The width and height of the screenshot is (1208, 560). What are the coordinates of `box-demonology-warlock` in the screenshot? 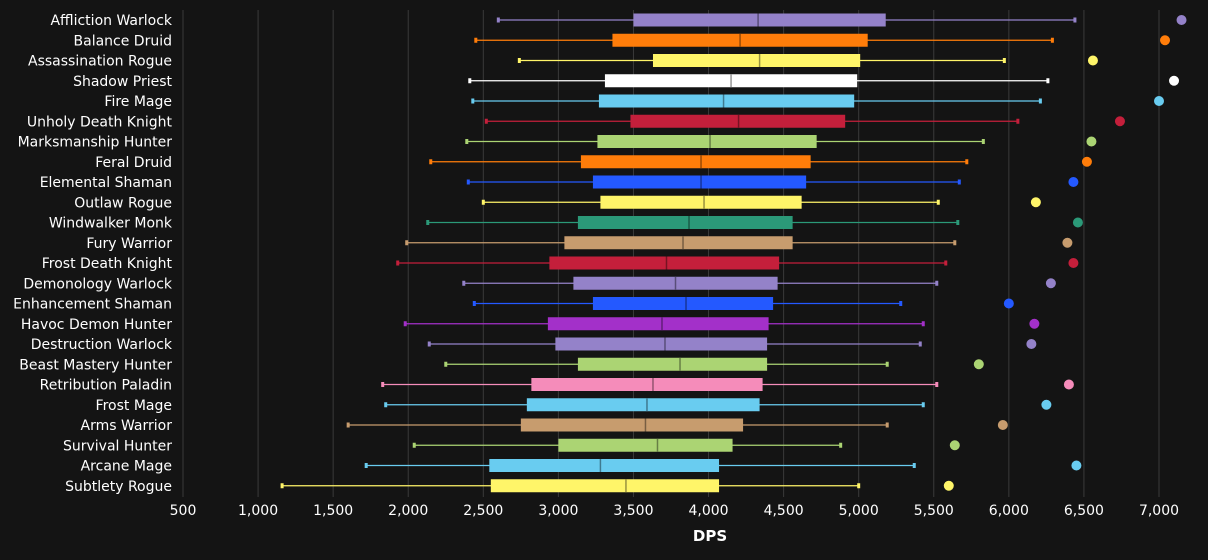 It's located at (759, 283).